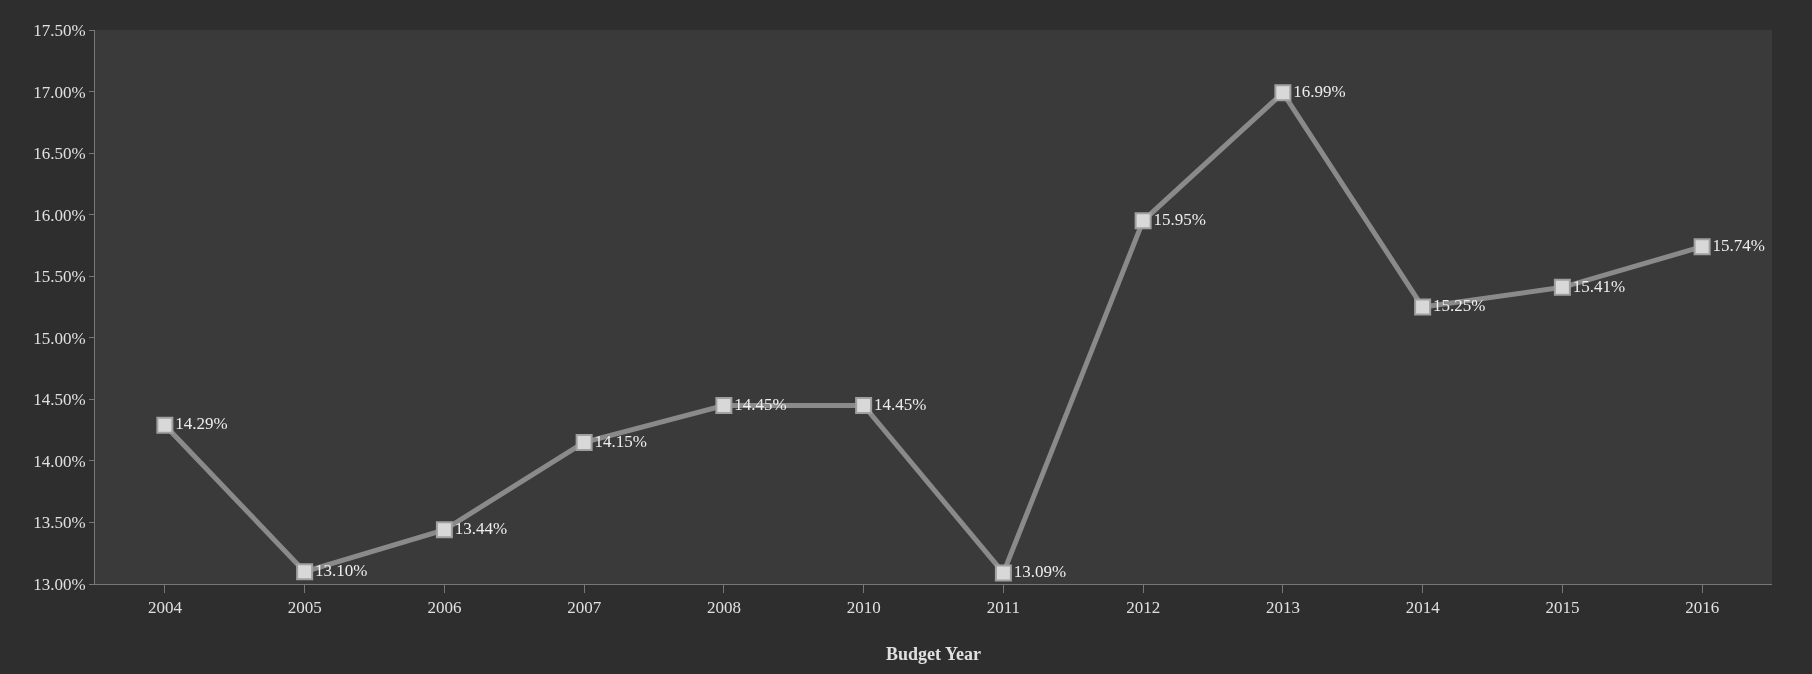  What do you see at coordinates (59, 338) in the screenshot?
I see `y-tick-label: 15.00%` at bounding box center [59, 338].